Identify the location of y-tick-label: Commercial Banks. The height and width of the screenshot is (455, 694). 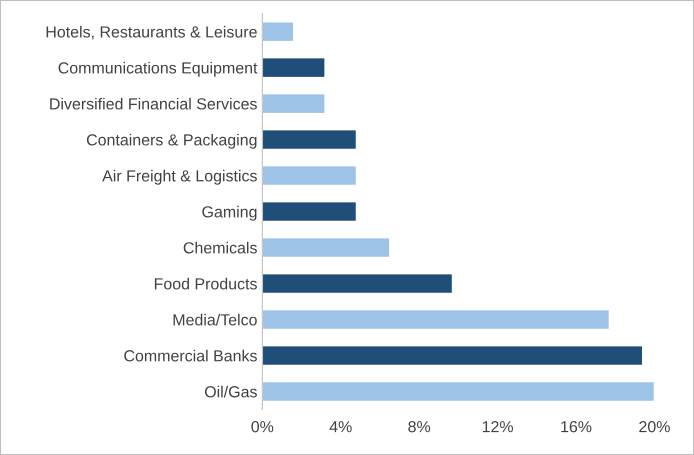
(190, 356).